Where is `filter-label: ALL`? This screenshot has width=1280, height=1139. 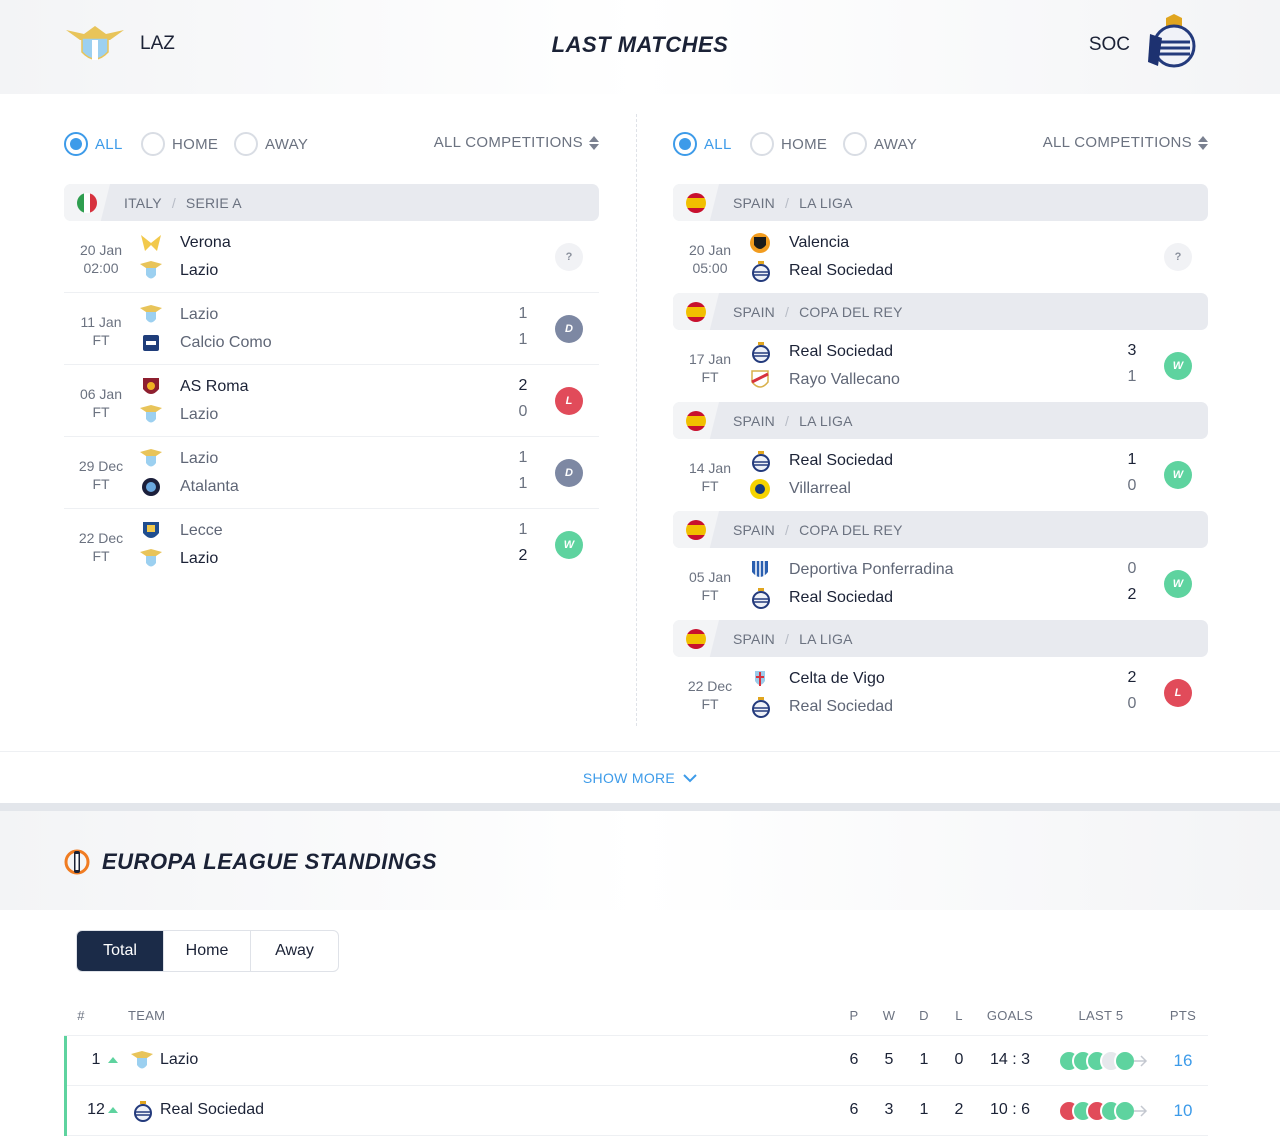 filter-label: ALL is located at coordinates (109, 144).